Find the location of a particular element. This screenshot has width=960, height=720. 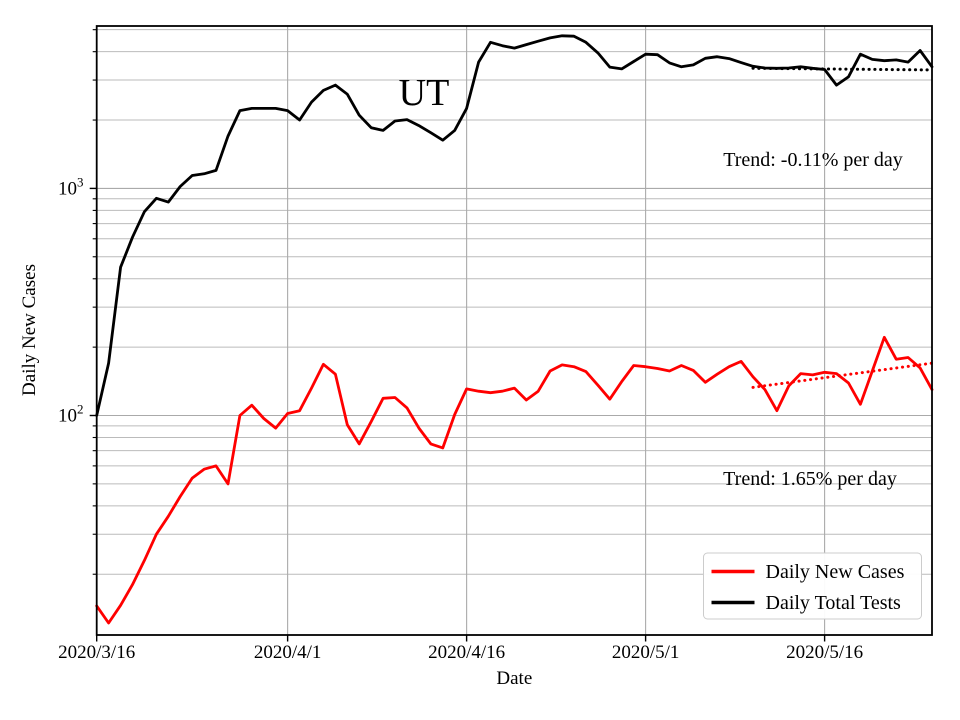

trend-line-total-tests is located at coordinates (842, 69).